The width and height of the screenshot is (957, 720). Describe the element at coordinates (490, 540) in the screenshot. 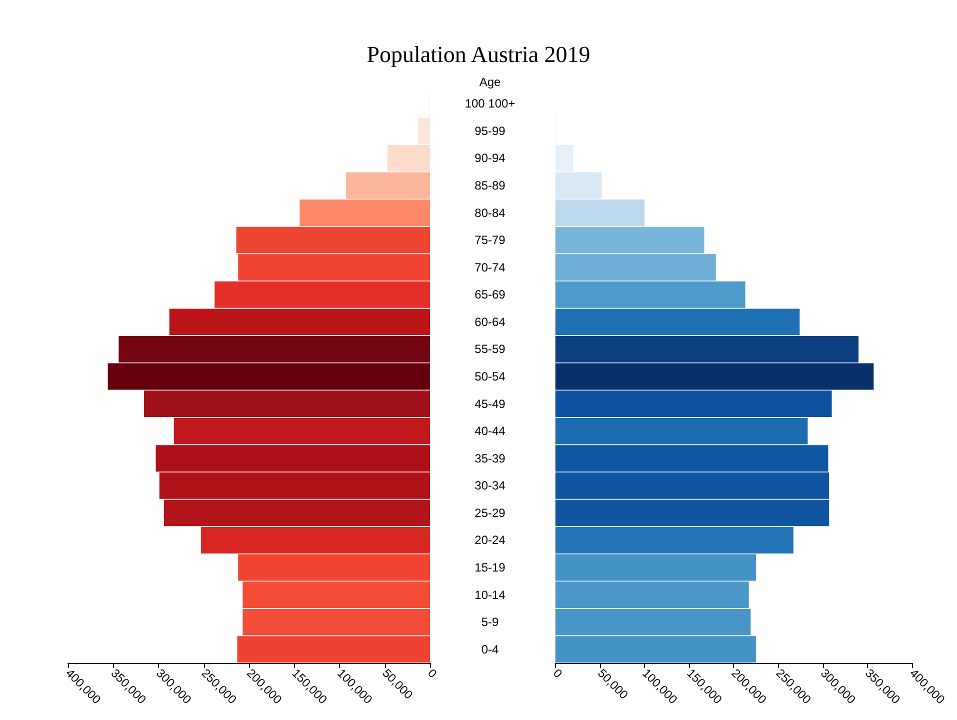

I see `y-tick-label: 20-24` at that location.